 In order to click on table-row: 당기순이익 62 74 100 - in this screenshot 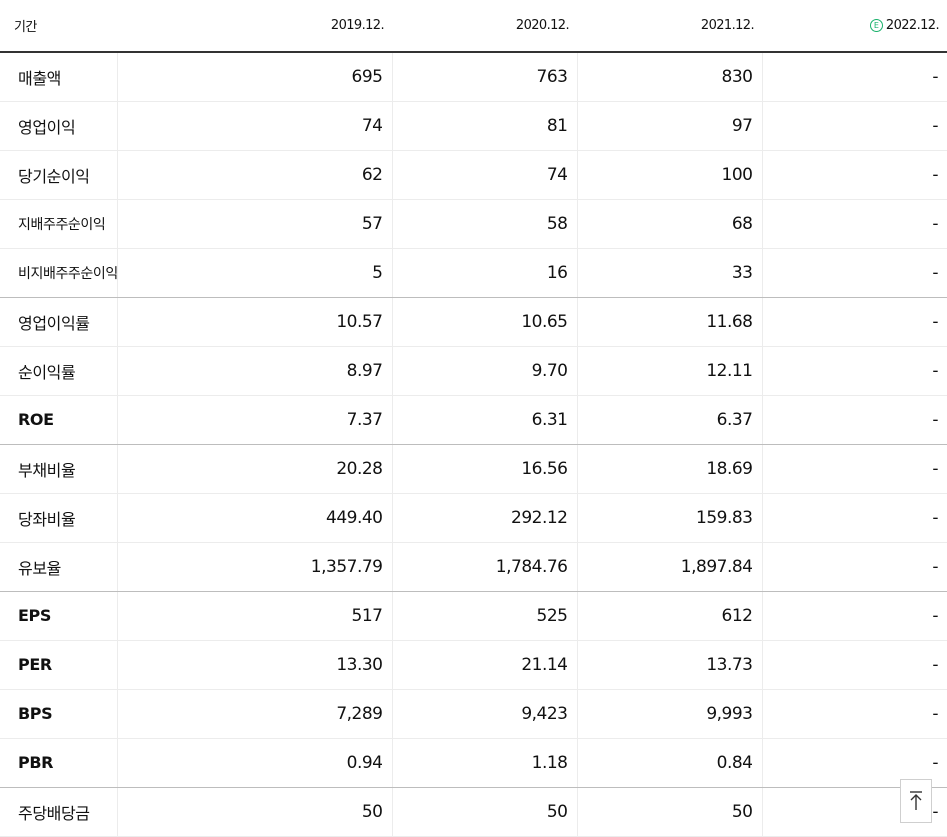, I will do `click(473, 175)`.